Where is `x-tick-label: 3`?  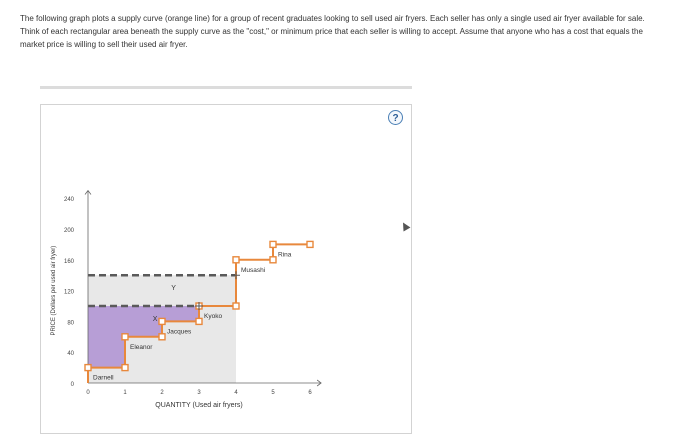 x-tick-label: 3 is located at coordinates (199, 393).